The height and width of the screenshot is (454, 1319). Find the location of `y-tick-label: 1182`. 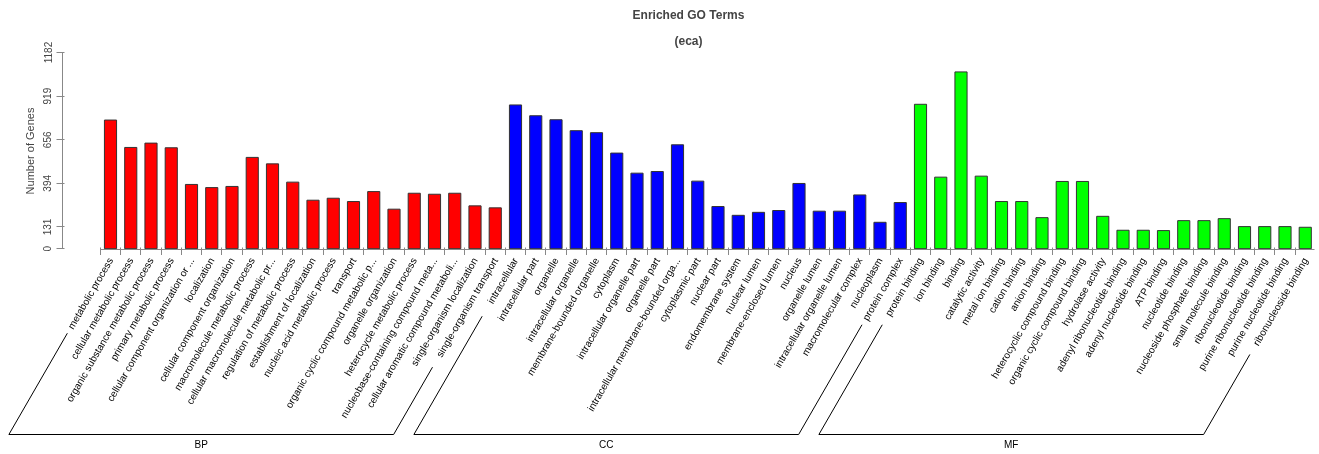

y-tick-label: 1182 is located at coordinates (48, 52).